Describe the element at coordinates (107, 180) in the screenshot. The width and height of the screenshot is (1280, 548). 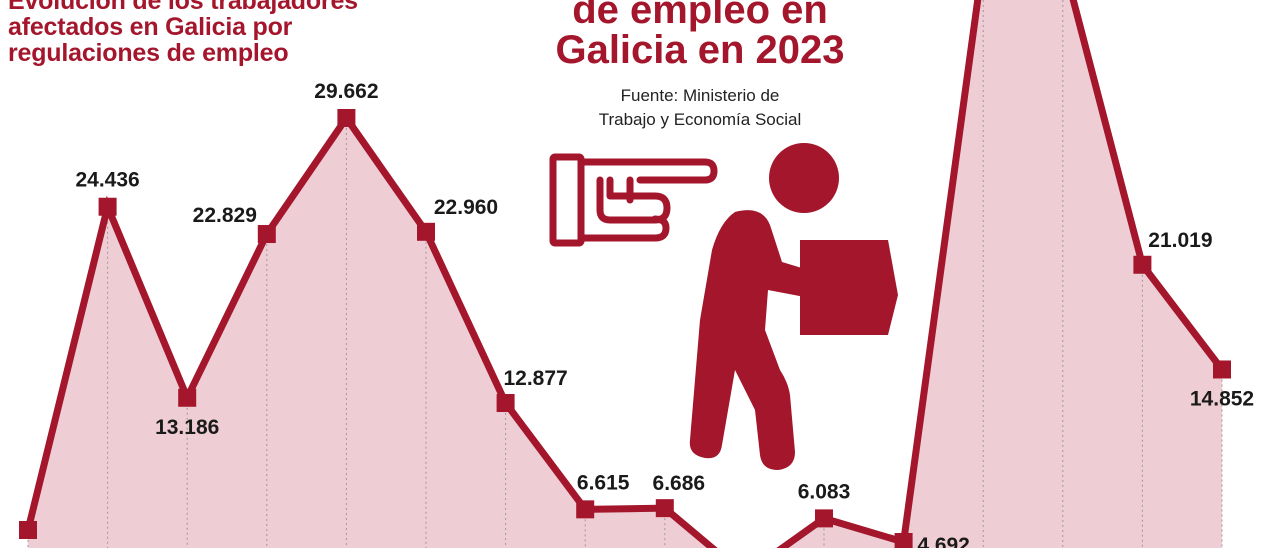
I see `value-label-1: 24.436` at that location.